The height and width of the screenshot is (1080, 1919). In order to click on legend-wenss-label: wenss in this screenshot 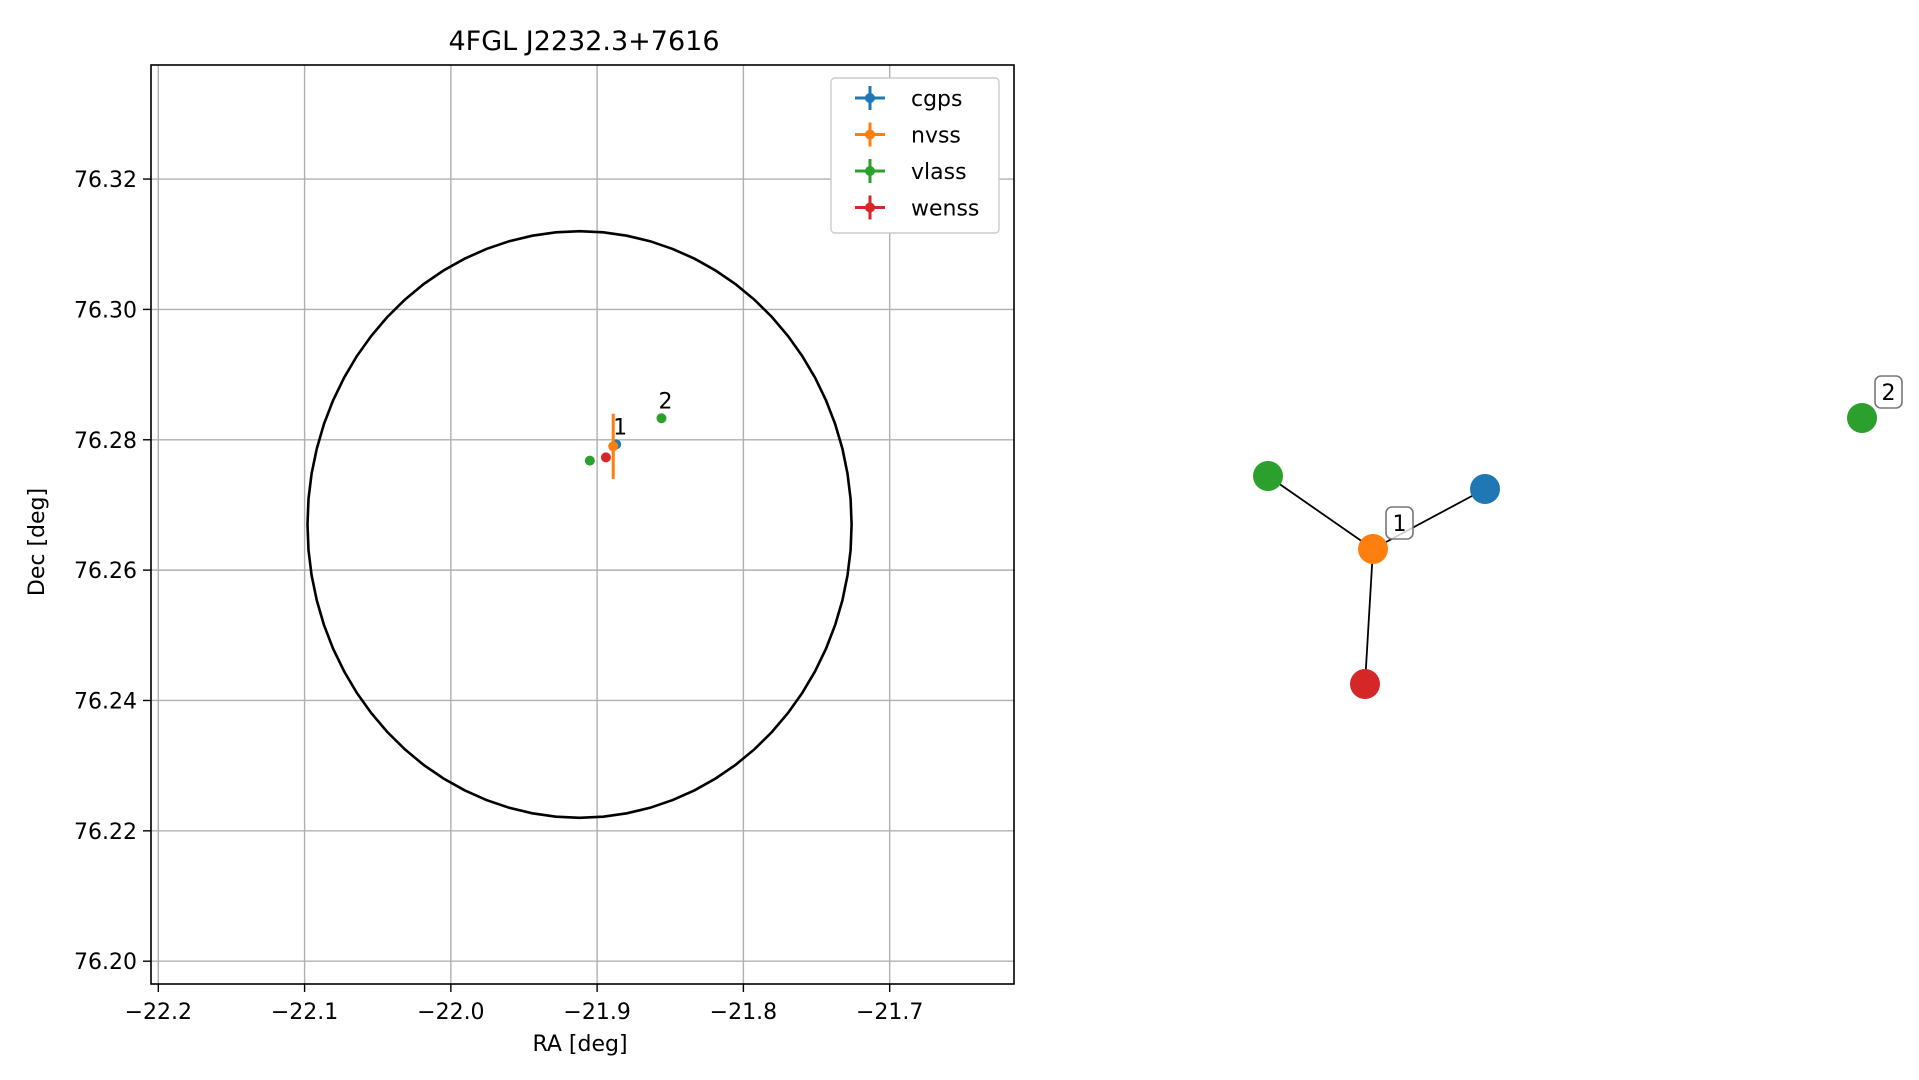, I will do `click(945, 209)`.